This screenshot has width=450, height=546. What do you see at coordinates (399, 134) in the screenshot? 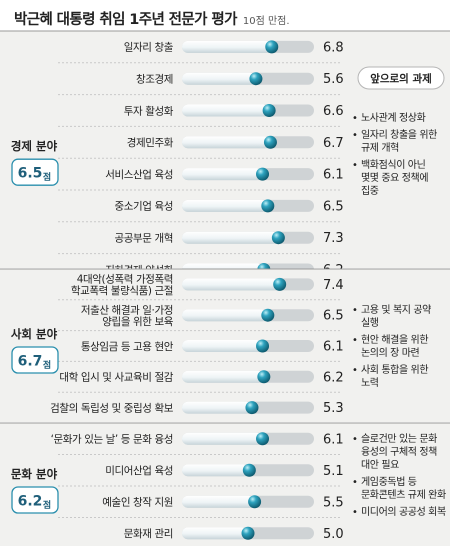
I see `task-text: 일자리 창출을 위한` at bounding box center [399, 134].